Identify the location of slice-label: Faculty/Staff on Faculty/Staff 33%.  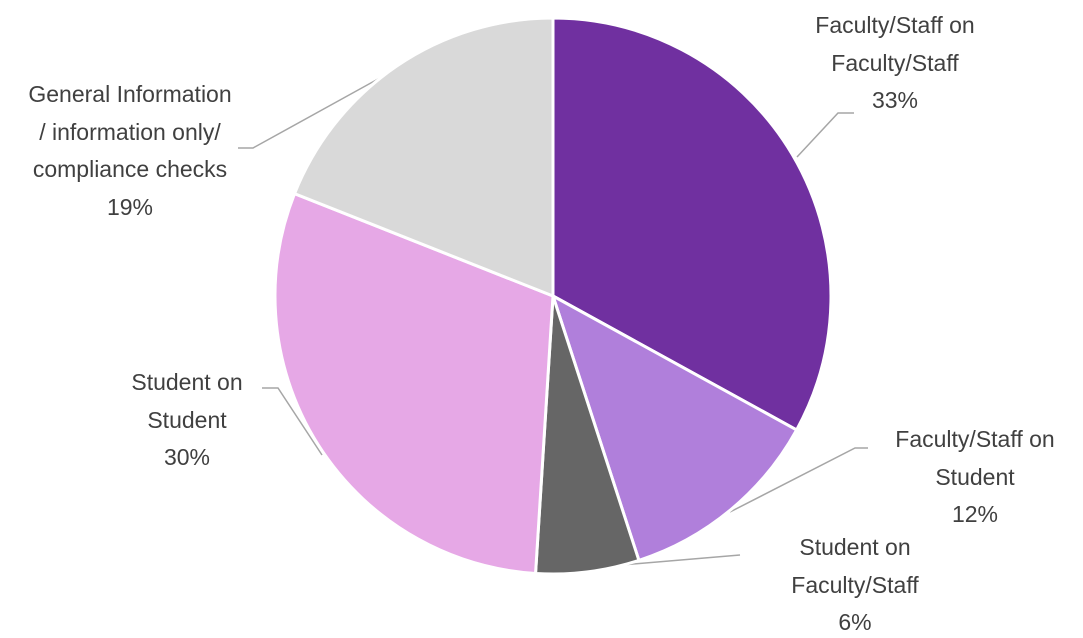
(895, 63).